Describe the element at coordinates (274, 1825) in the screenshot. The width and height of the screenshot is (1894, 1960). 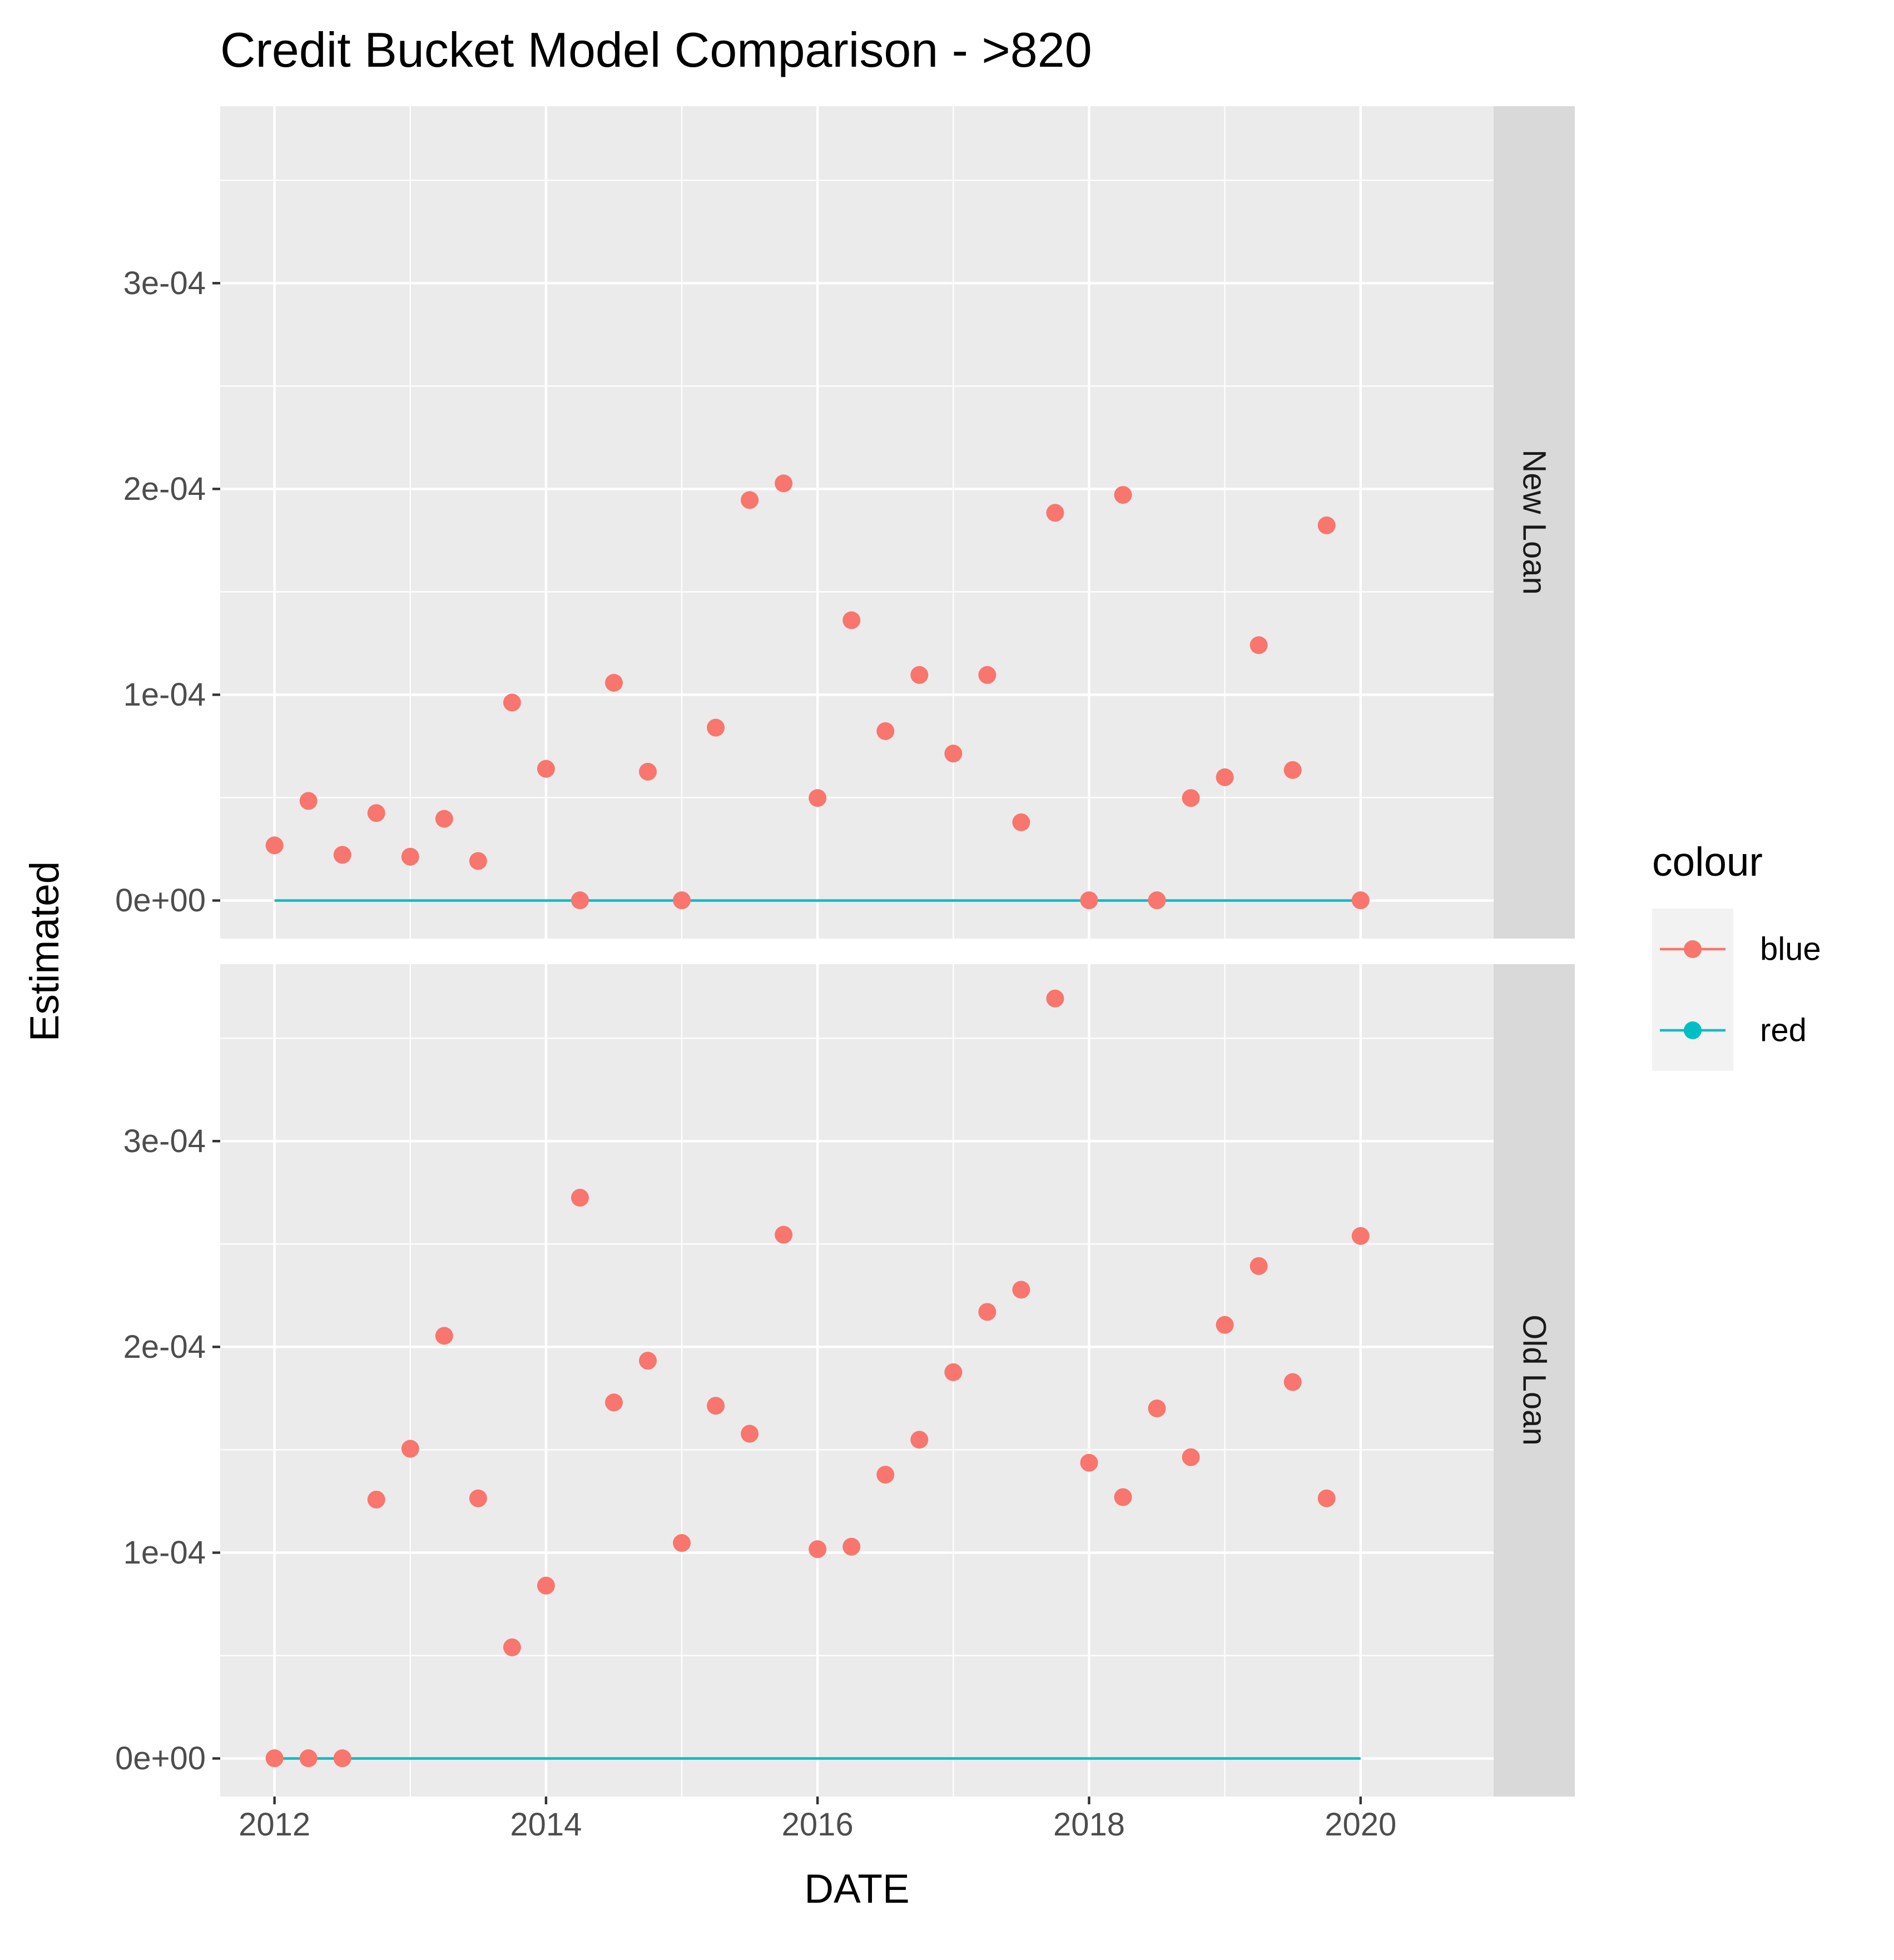
I see `x-tick-label: 2012` at that location.